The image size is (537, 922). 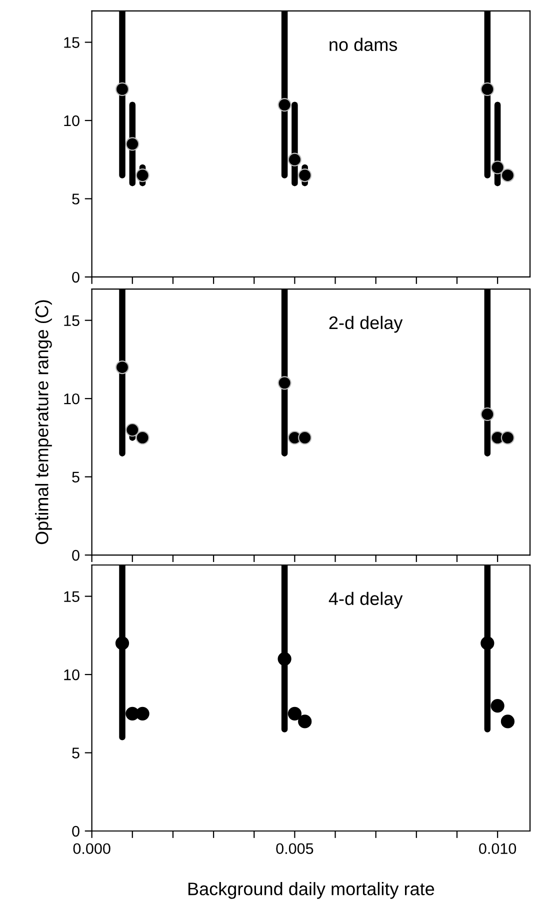 I want to click on annotation: 2-d delay, so click(x=366, y=324).